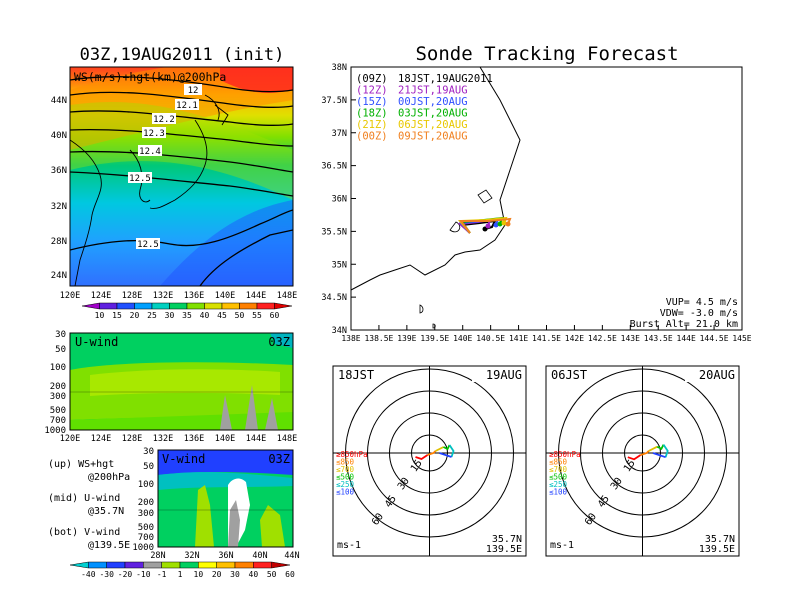  I want to click on colorbar-label: 35, so click(187, 315).